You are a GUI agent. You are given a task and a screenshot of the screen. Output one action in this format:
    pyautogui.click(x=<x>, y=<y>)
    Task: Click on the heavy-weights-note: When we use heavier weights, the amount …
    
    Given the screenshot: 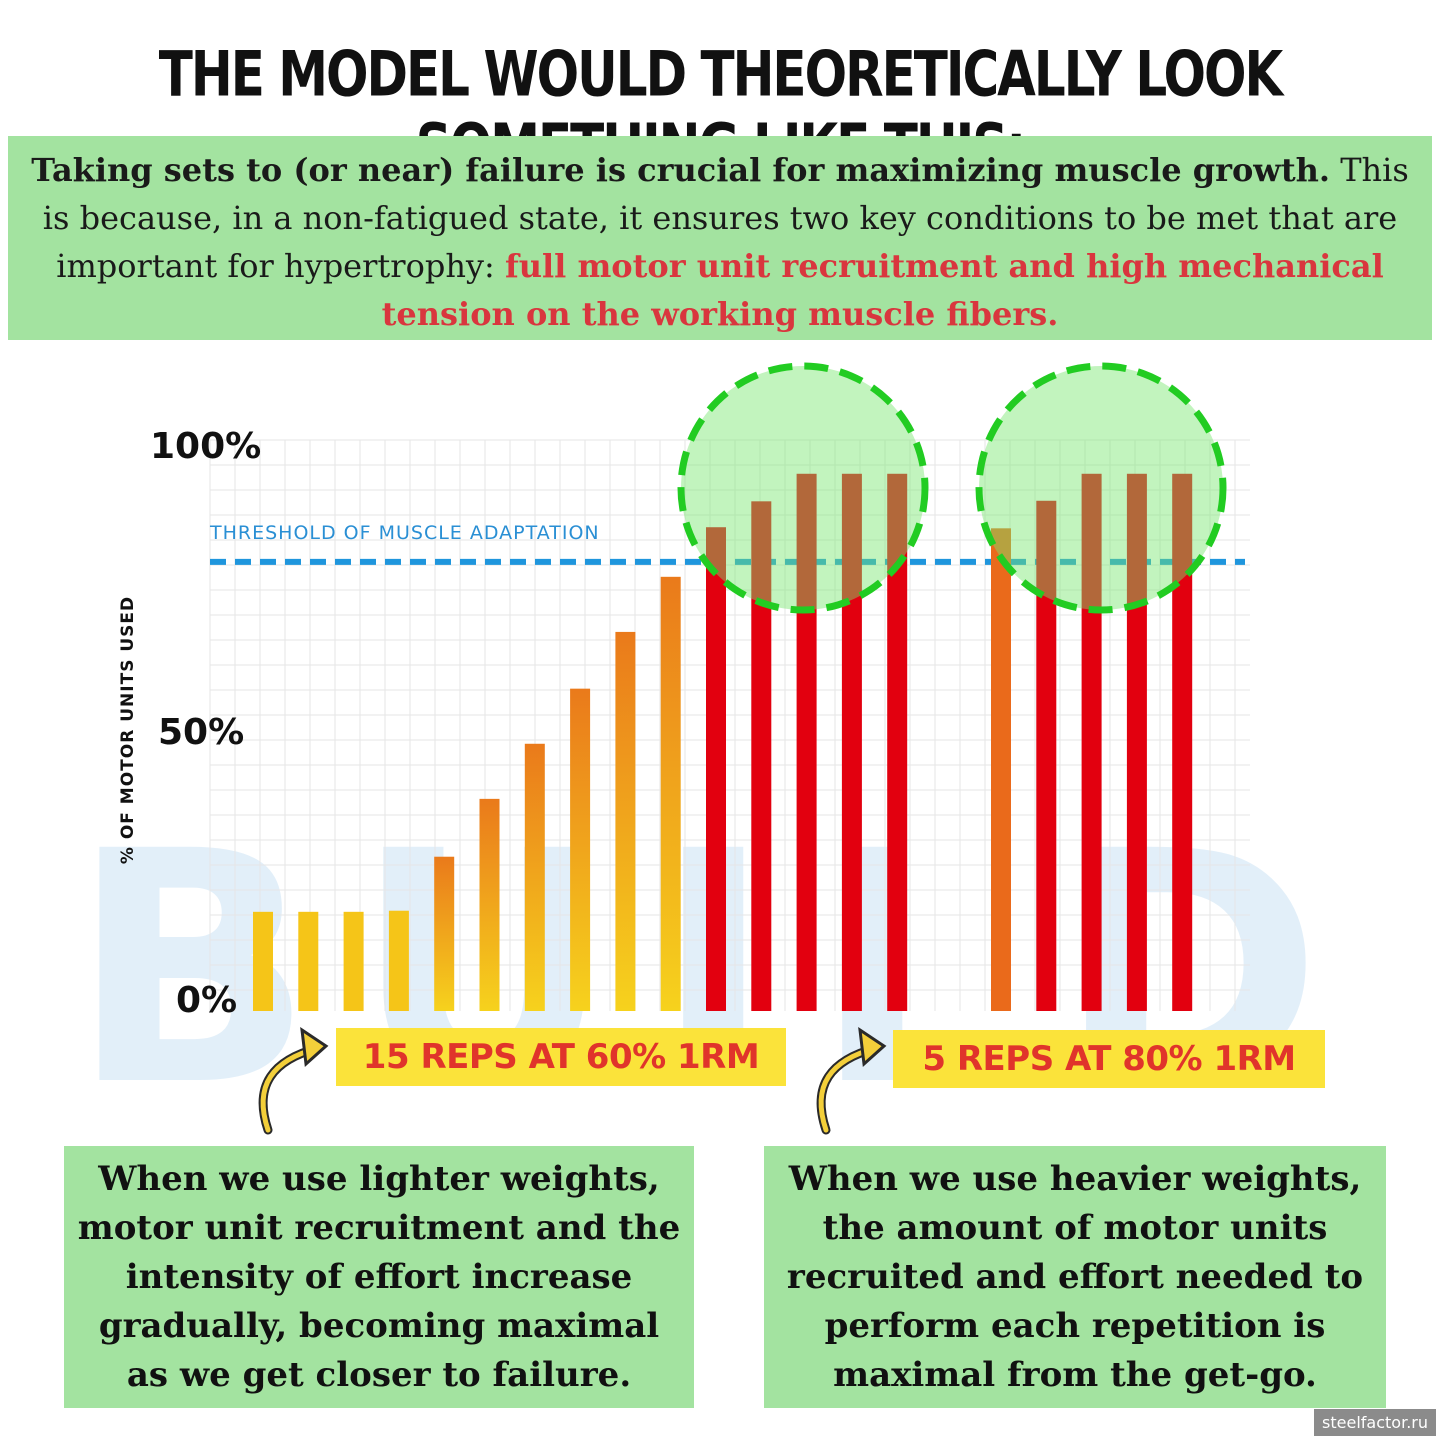 What is the action you would take?
    pyautogui.click(x=1075, y=1277)
    